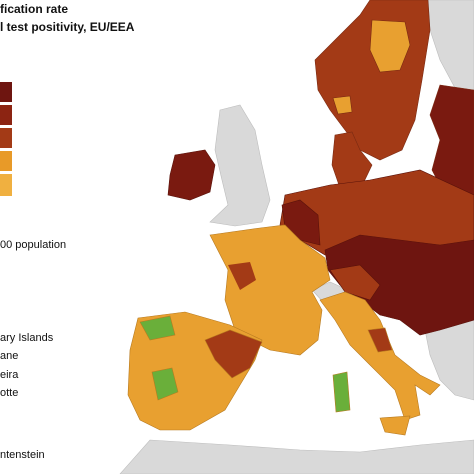 Image resolution: width=474 pixels, height=474 pixels. Describe the element at coordinates (9, 375) in the screenshot. I see `region-label: eira` at that location.